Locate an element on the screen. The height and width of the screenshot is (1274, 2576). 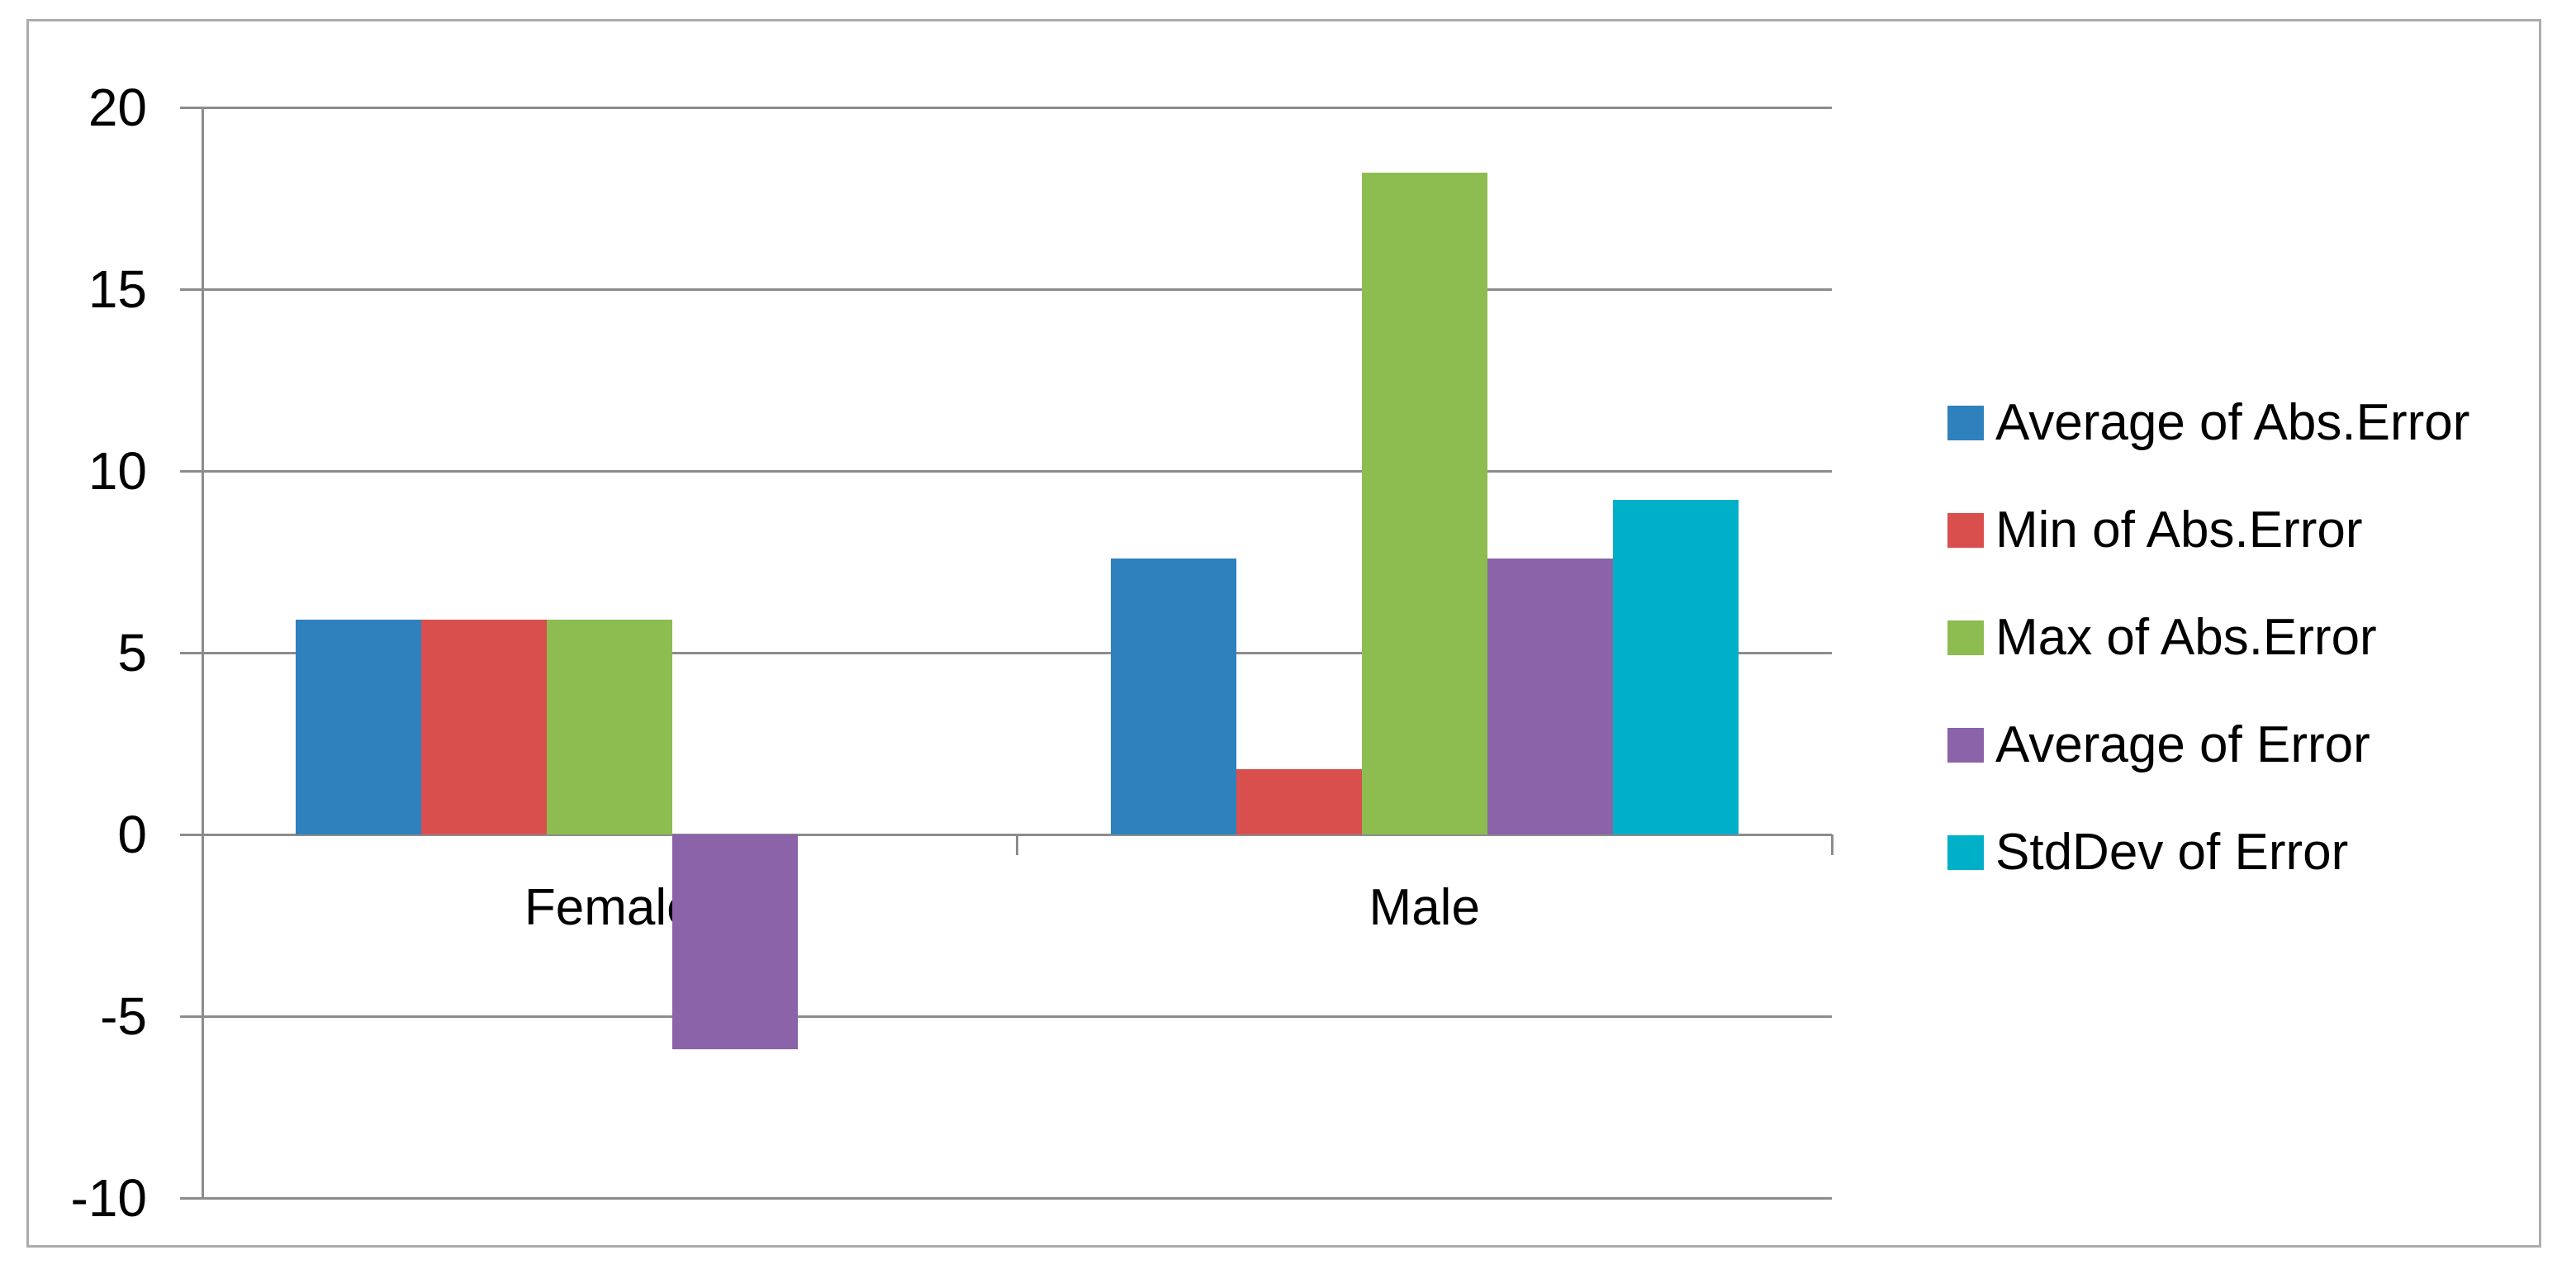
bar-max-of-abs-error-male is located at coordinates (1424, 503).